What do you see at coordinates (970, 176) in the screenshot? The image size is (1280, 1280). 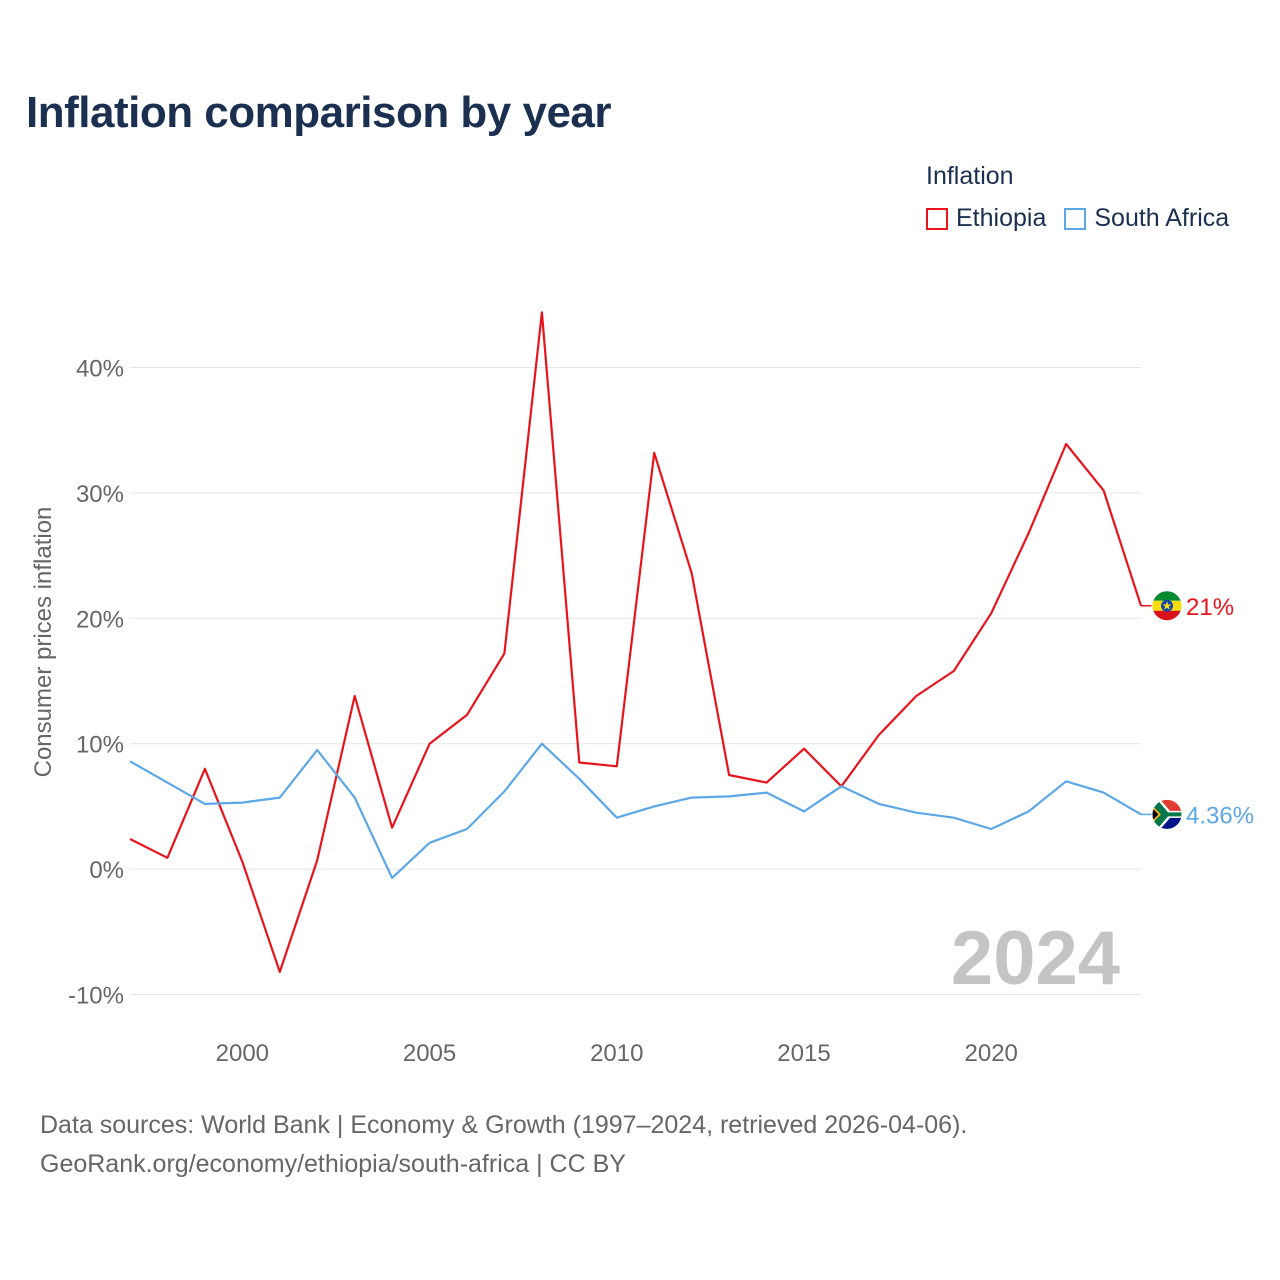 I see `legend-title: Inflation` at bounding box center [970, 176].